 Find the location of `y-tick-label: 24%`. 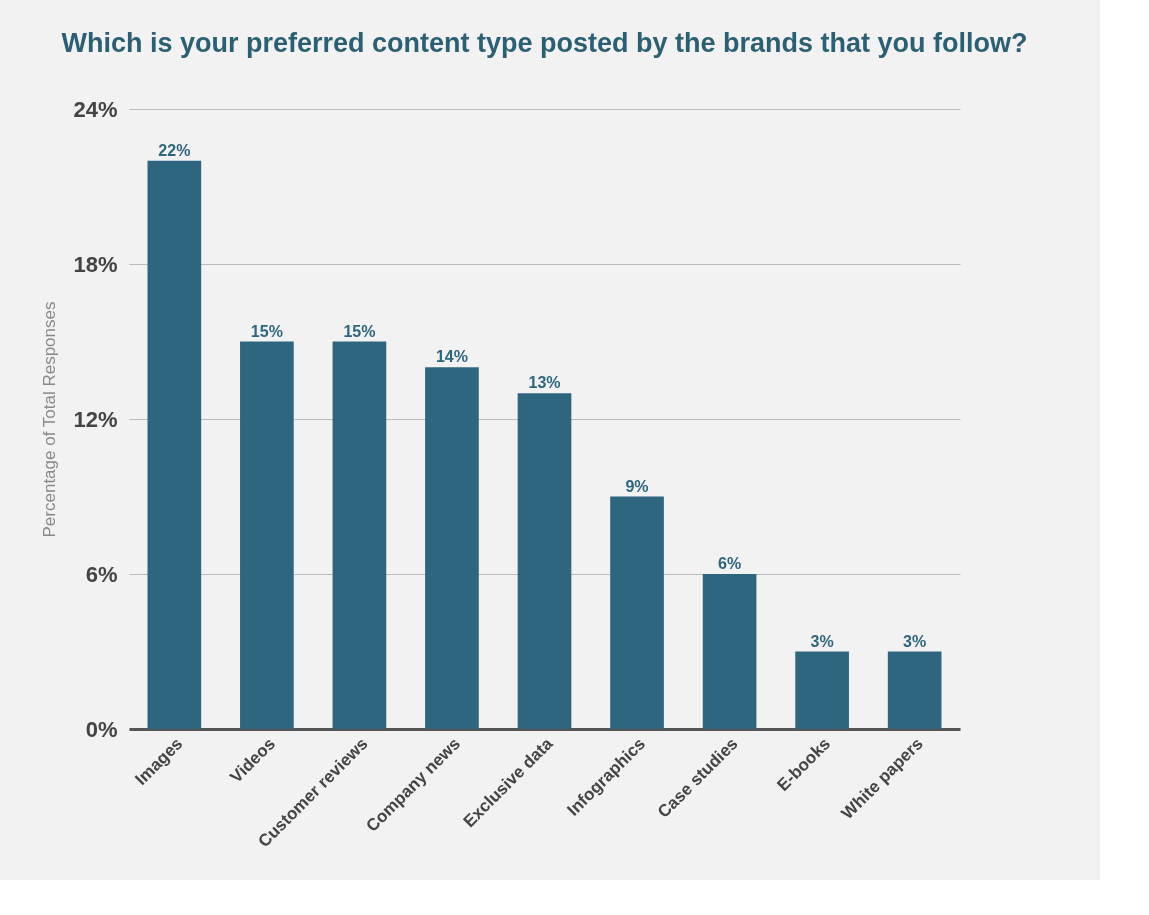

y-tick-label: 24% is located at coordinates (95, 109).